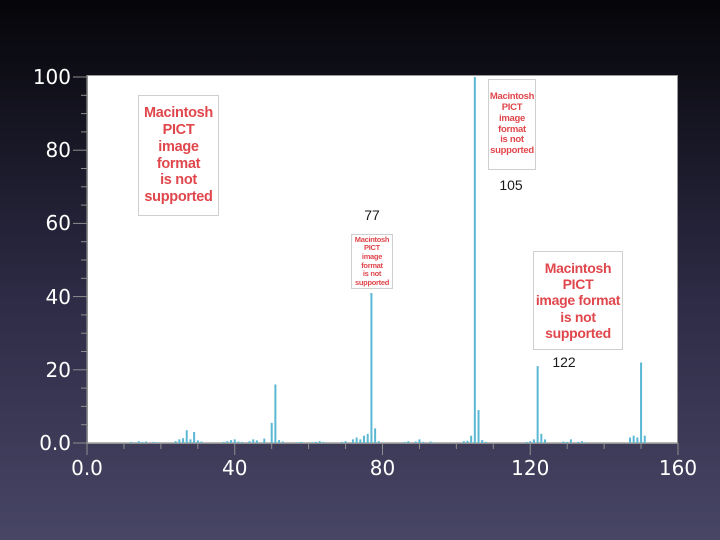 The height and width of the screenshot is (540, 720). What do you see at coordinates (58, 223) in the screenshot?
I see `y-tick-label: 60` at bounding box center [58, 223].